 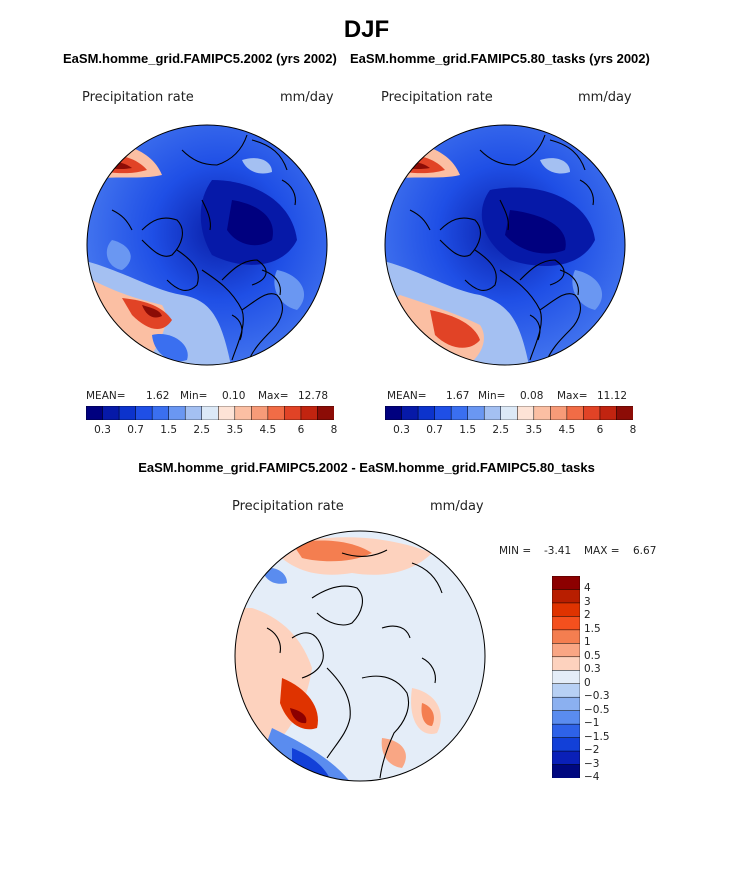 I want to click on panel1-polar-map, so click(x=207, y=245).